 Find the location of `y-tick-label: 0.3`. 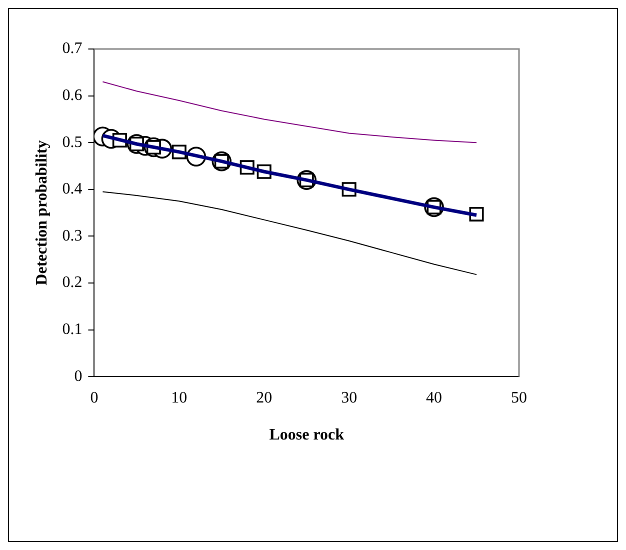

y-tick-label: 0.3 is located at coordinates (72, 235).